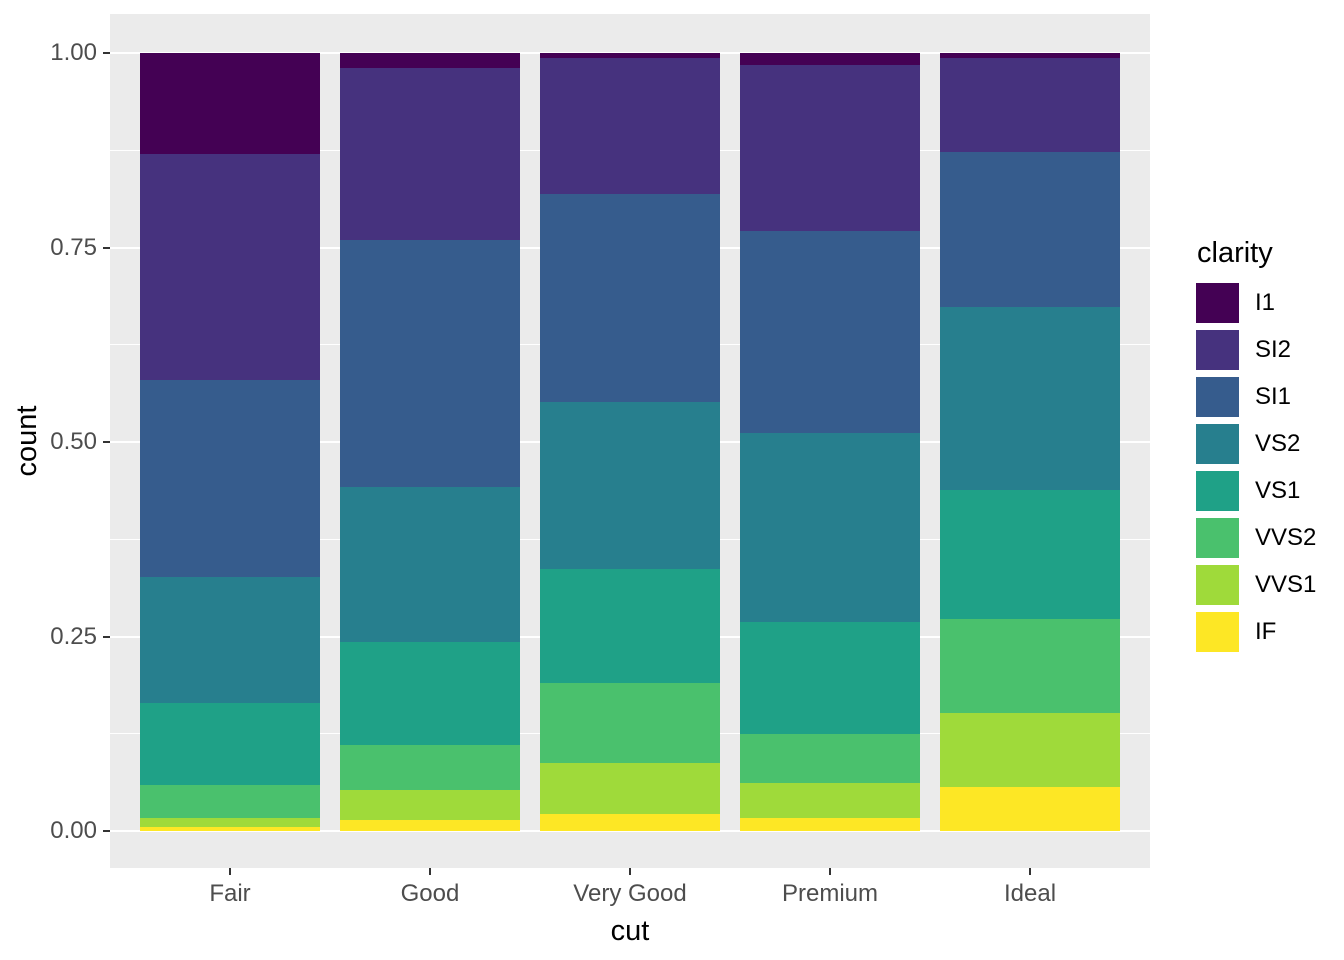  What do you see at coordinates (630, 788) in the screenshot?
I see `bar-segment-very-good-vvs1` at bounding box center [630, 788].